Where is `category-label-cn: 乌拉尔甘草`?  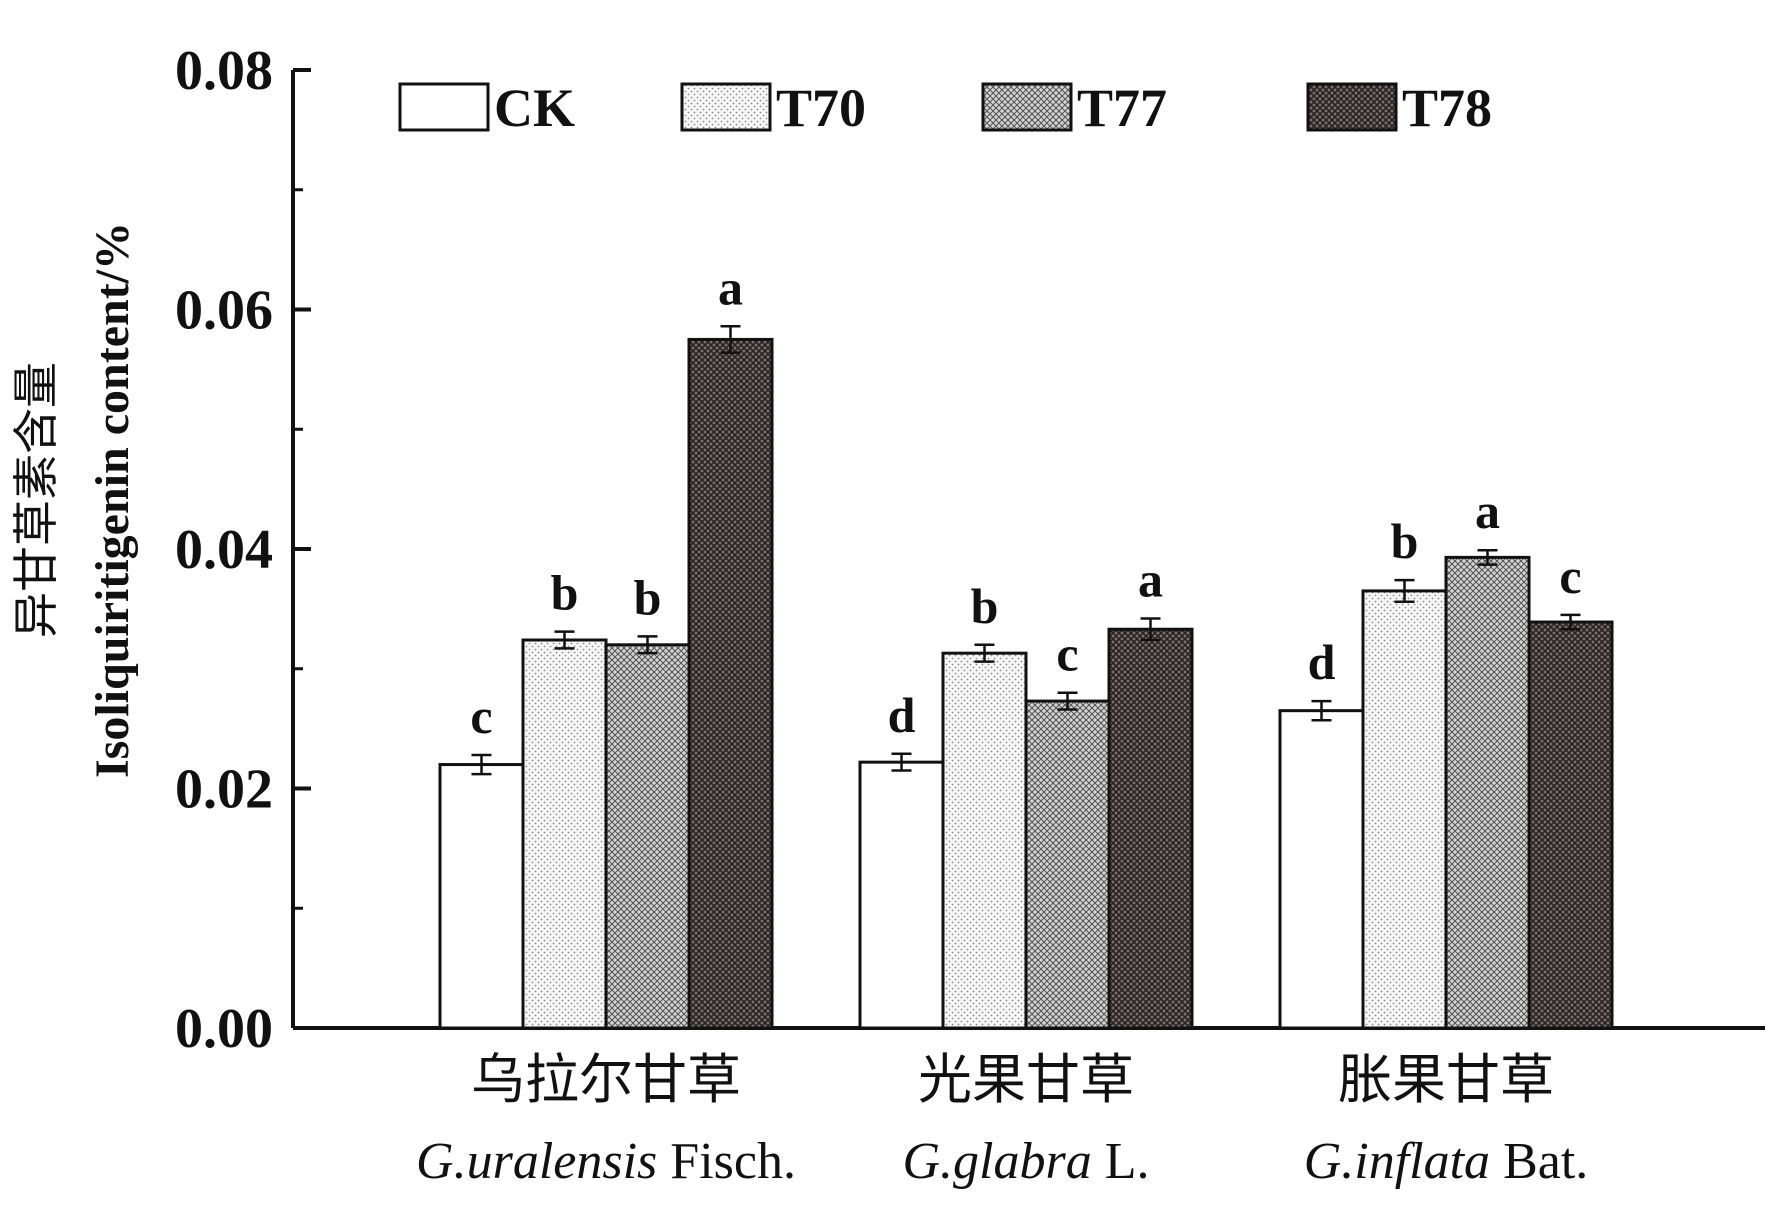
category-label-cn: 乌拉尔甘草 is located at coordinates (606, 1079).